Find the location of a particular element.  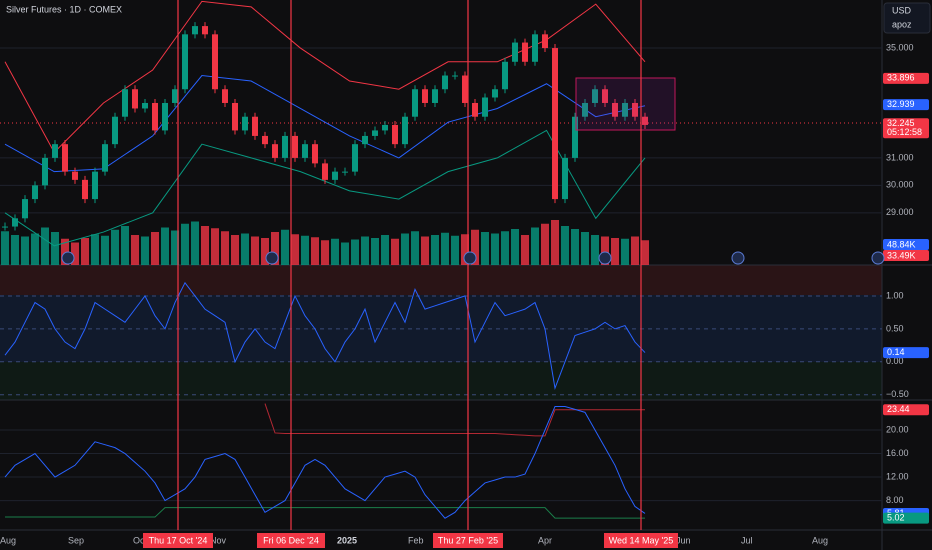

event-label: Wed 14 May '25 is located at coordinates (641, 540).